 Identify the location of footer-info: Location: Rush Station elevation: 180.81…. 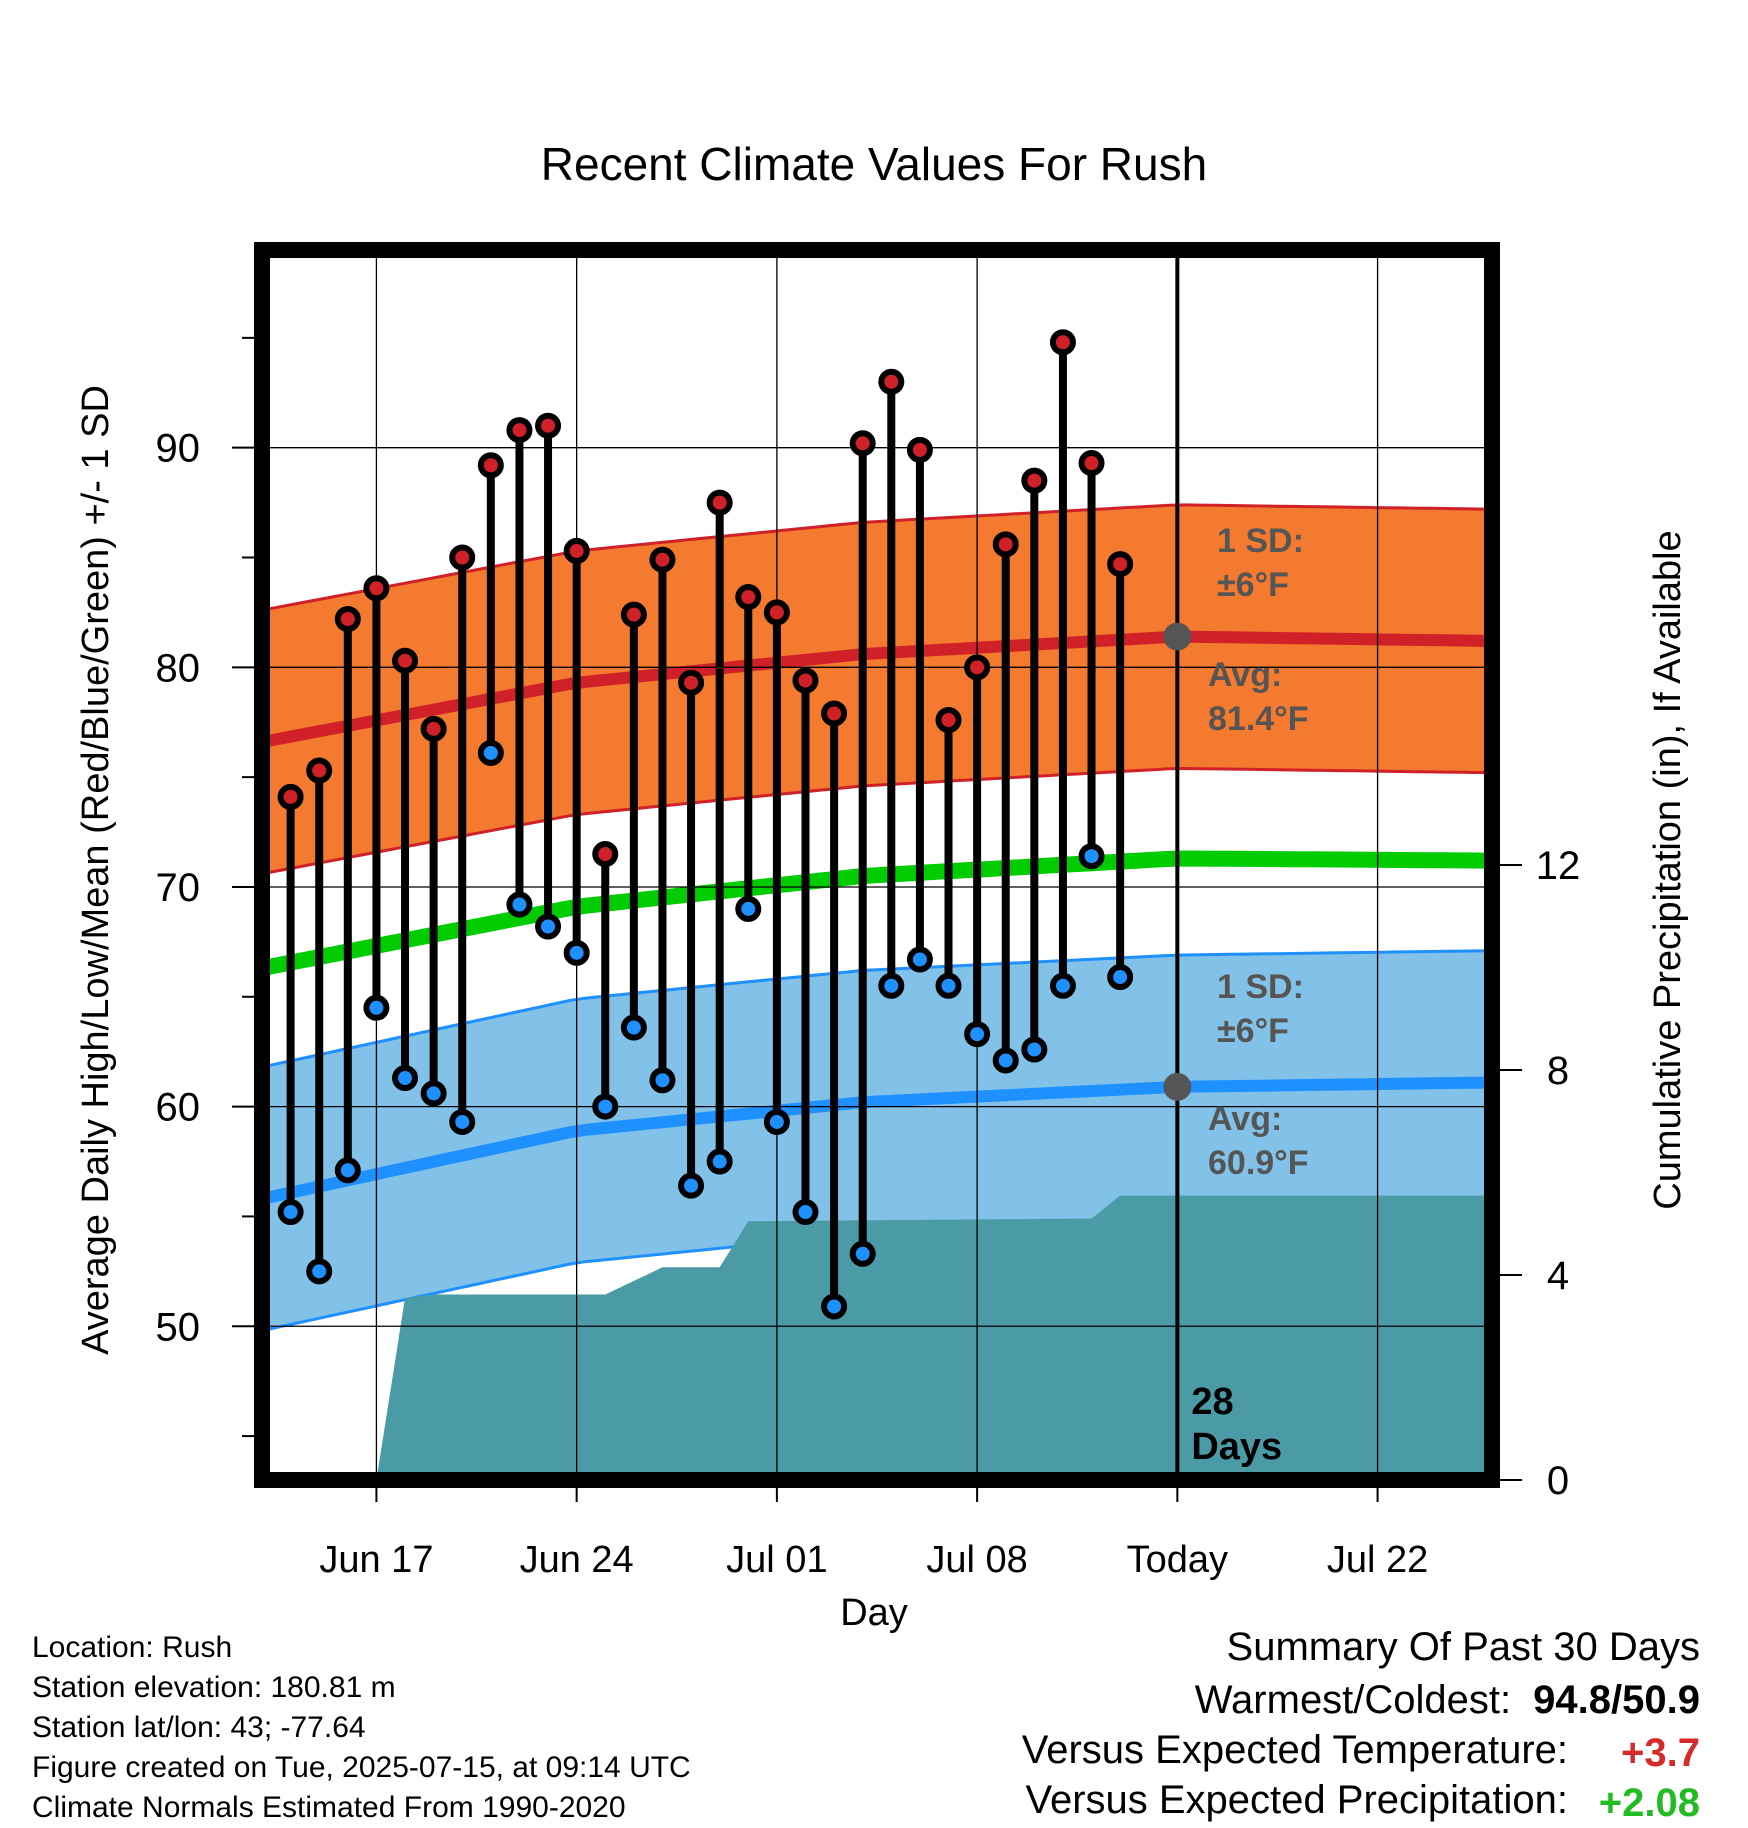
(361, 1727).